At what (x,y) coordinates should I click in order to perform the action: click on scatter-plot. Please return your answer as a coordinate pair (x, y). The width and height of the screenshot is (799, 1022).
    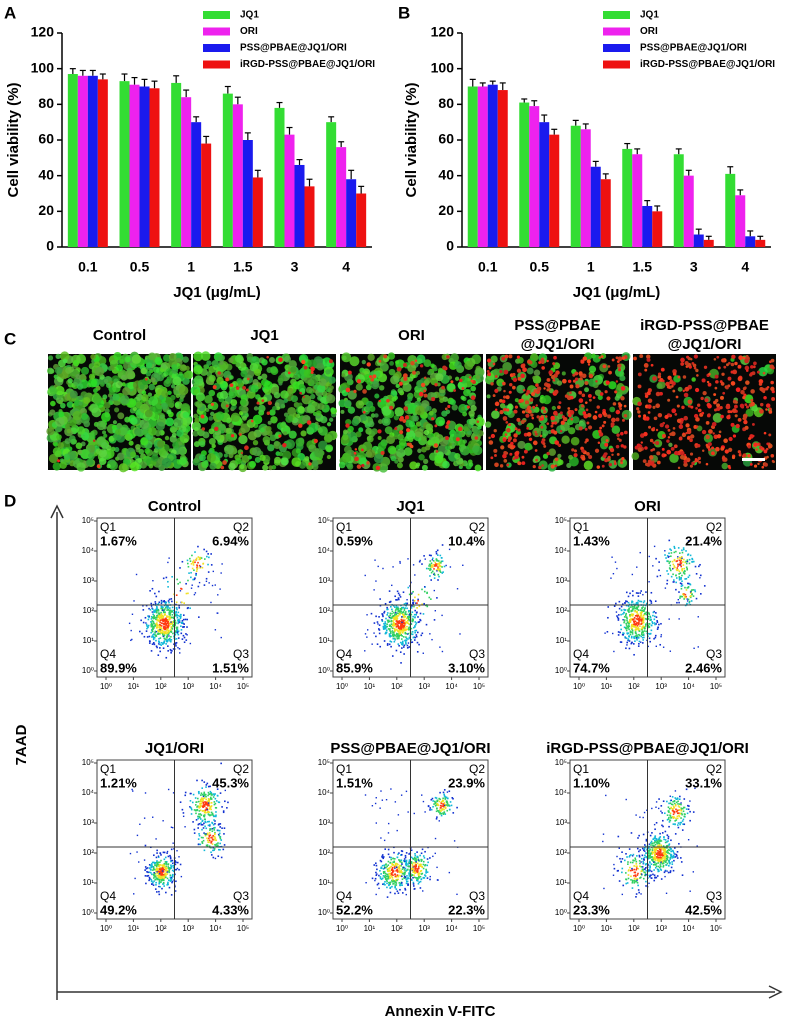
    Looking at the image, I should click on (654, 598).